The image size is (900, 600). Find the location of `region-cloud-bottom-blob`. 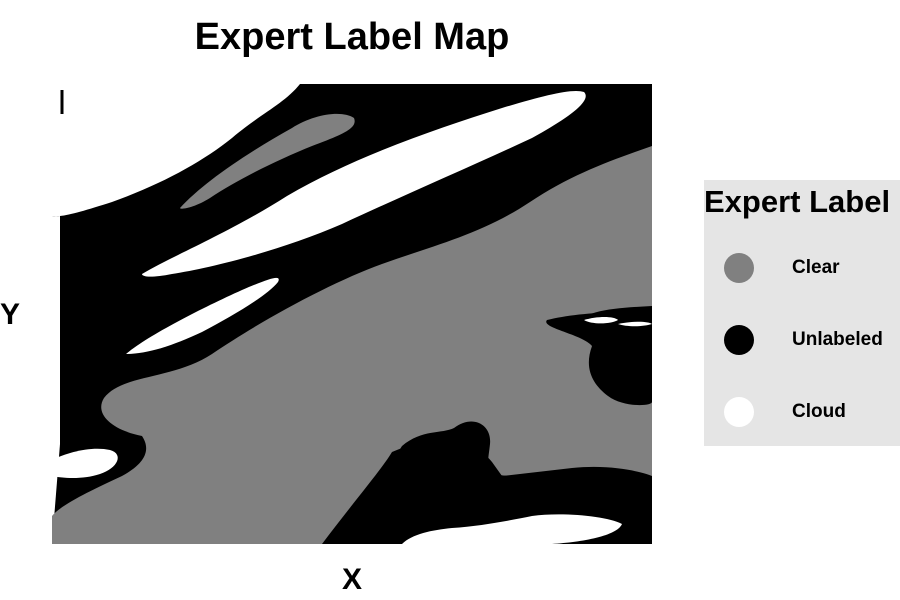

region-cloud-bottom-blob is located at coordinates (512, 529).